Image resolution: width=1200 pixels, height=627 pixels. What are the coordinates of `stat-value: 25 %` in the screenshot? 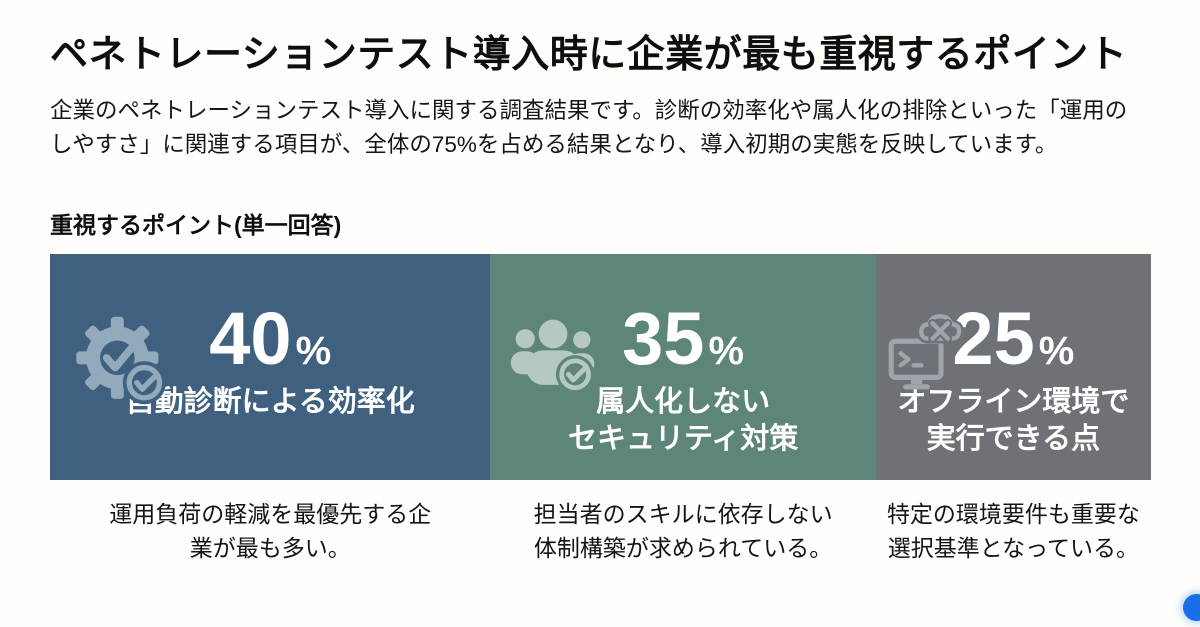 It's located at (1013, 338).